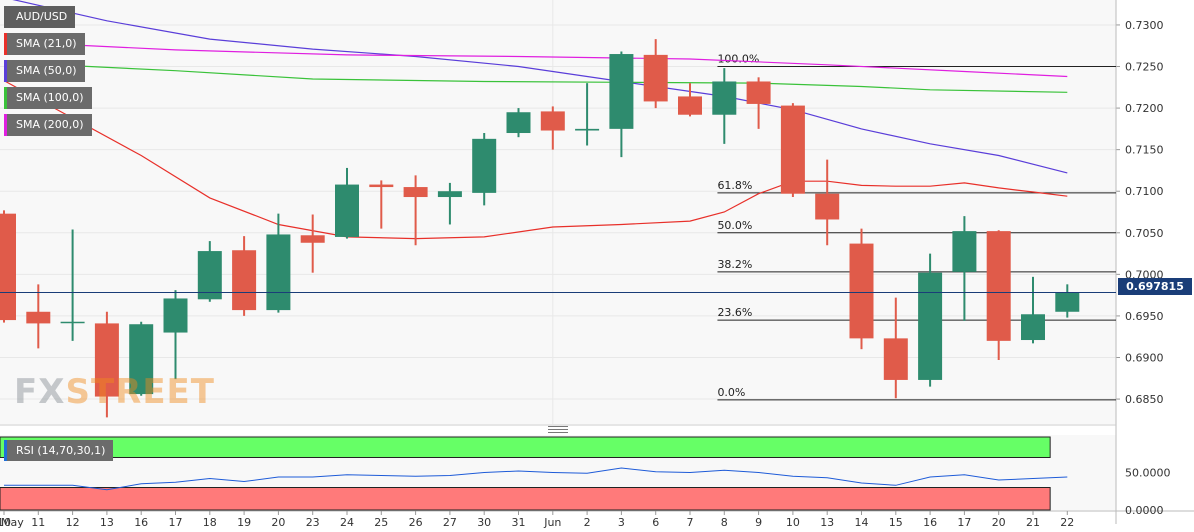  Describe the element at coordinates (525, 447) in the screenshot. I see `rsi-overbought-zone` at that location.